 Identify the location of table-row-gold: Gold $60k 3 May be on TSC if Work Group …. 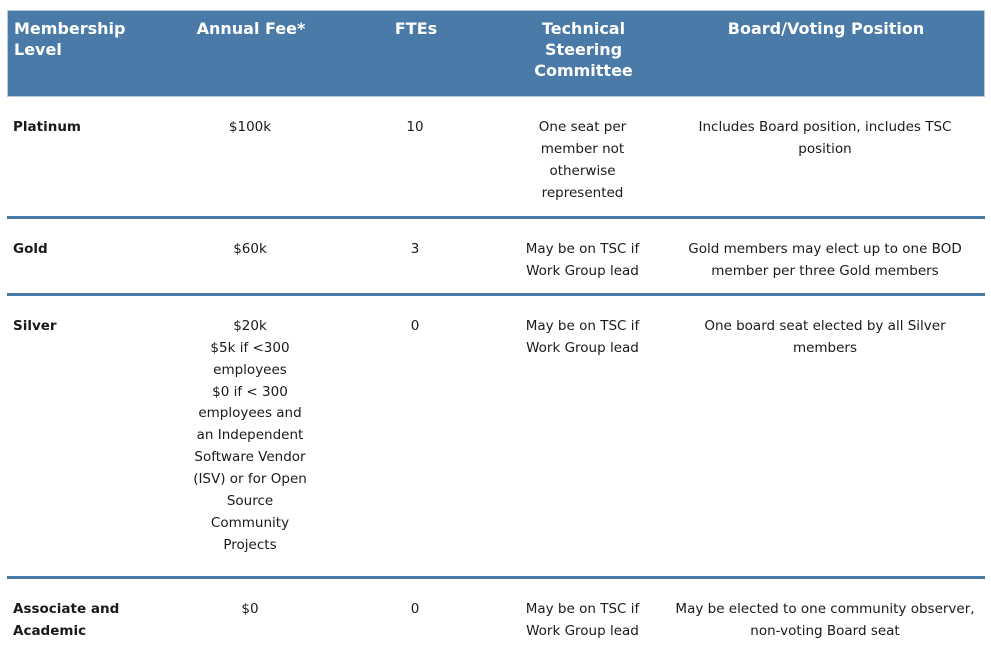
(496, 257).